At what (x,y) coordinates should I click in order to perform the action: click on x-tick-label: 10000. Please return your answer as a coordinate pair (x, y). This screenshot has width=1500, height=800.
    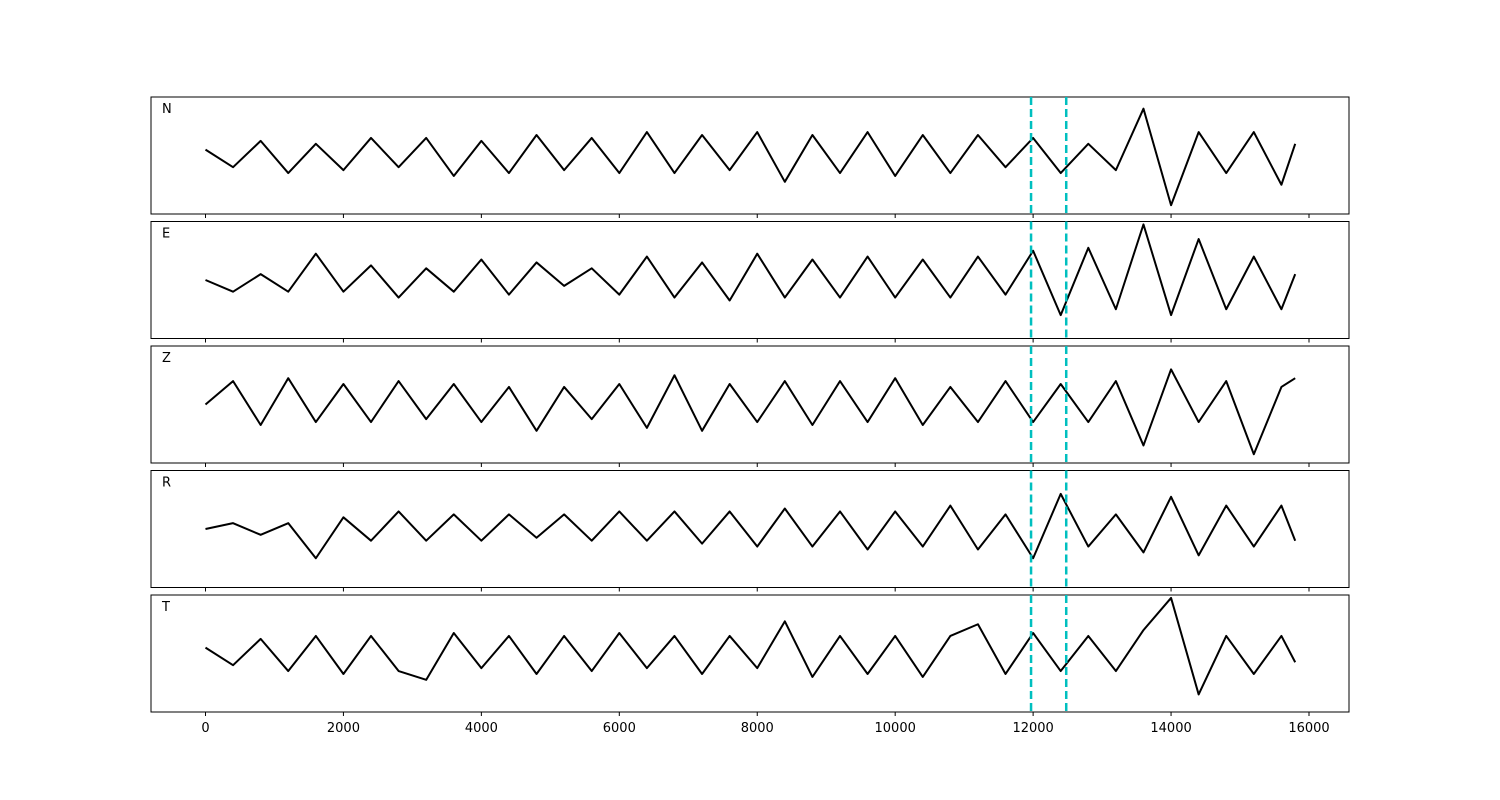
    Looking at the image, I should click on (895, 728).